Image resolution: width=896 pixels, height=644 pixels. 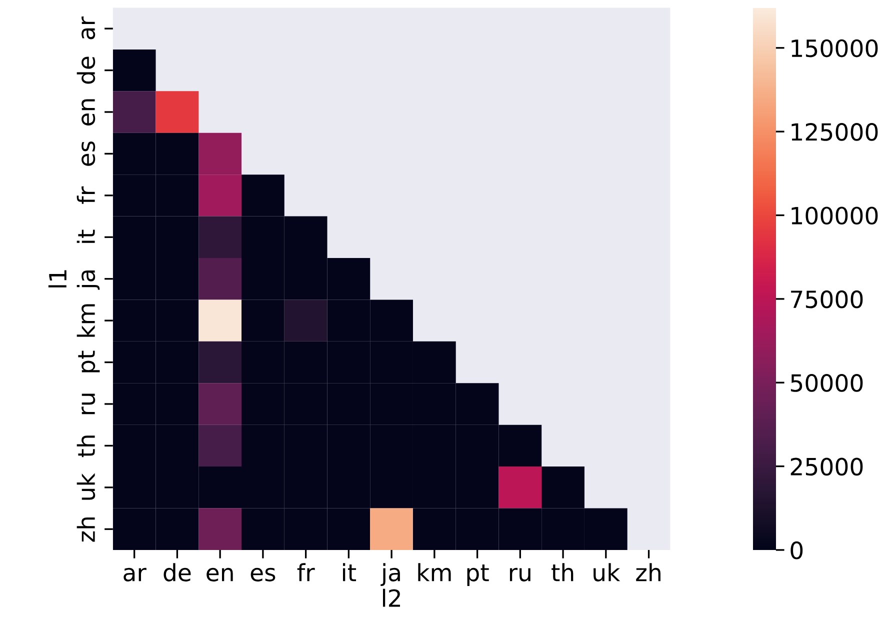 I want to click on y-tick-label: ru, so click(x=89, y=404).